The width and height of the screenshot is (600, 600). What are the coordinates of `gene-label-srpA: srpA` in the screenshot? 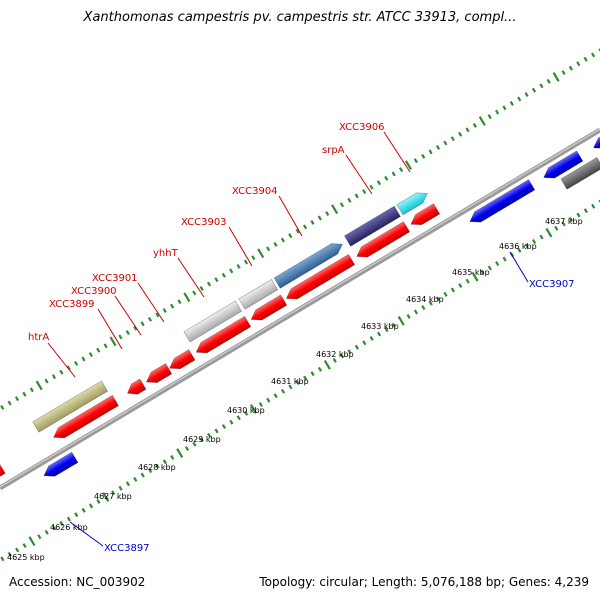 It's located at (333, 150).